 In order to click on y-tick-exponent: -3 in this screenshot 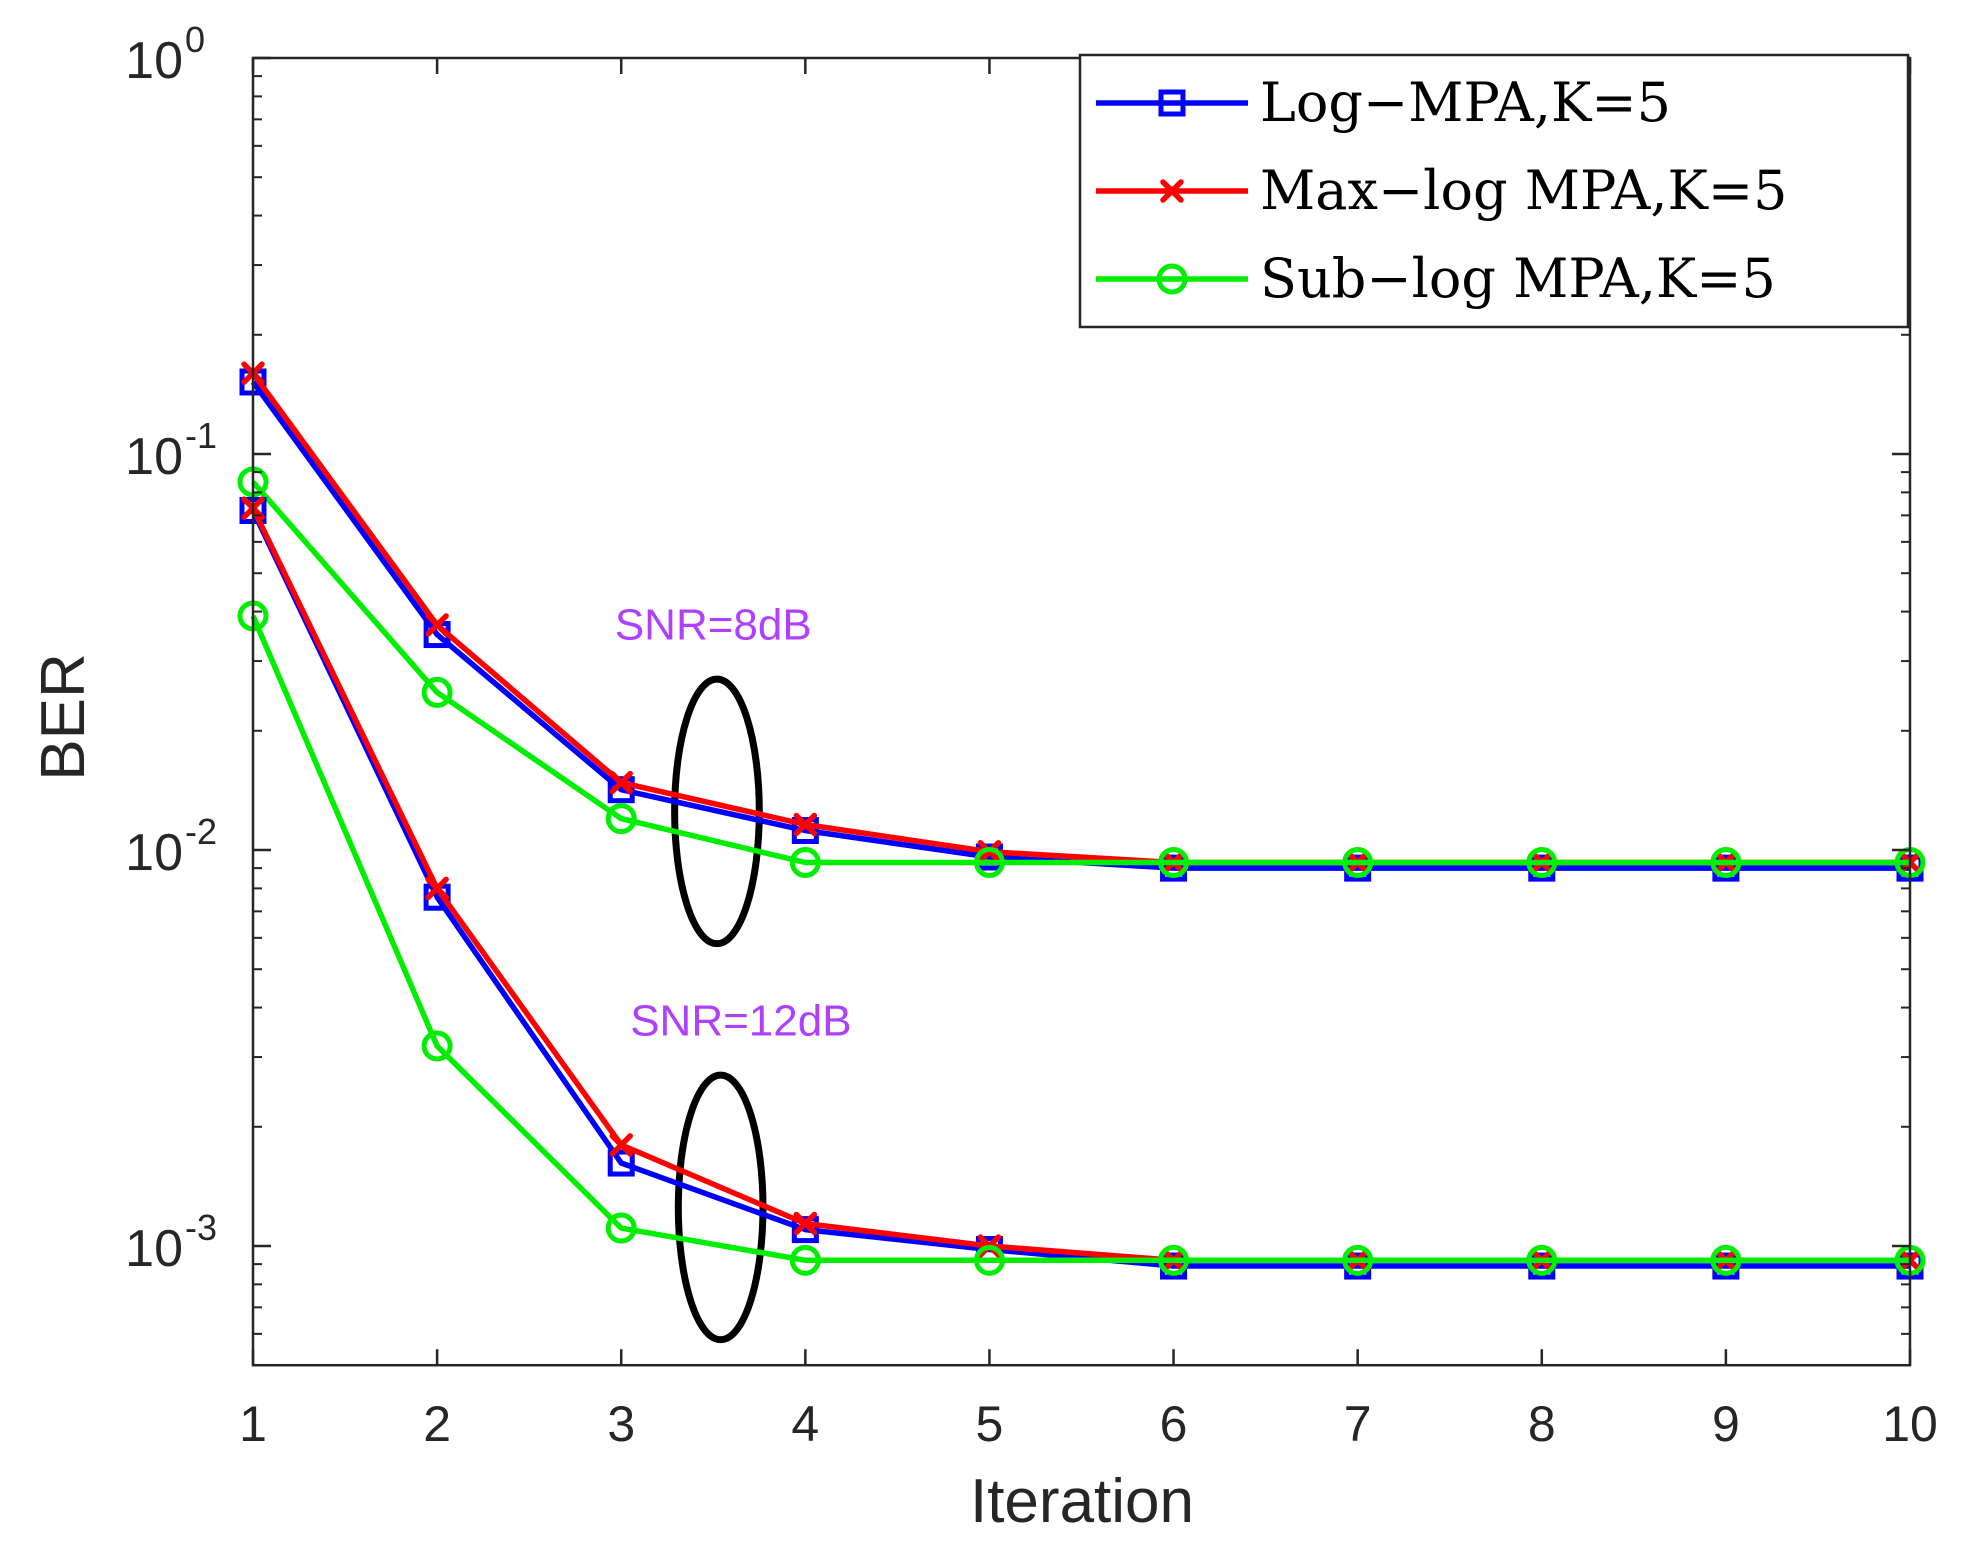, I will do `click(201, 1227)`.